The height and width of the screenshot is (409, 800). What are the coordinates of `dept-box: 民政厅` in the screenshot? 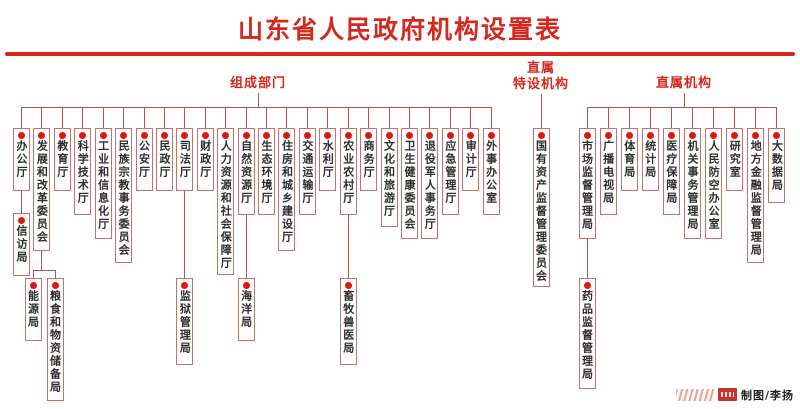 It's located at (164, 159).